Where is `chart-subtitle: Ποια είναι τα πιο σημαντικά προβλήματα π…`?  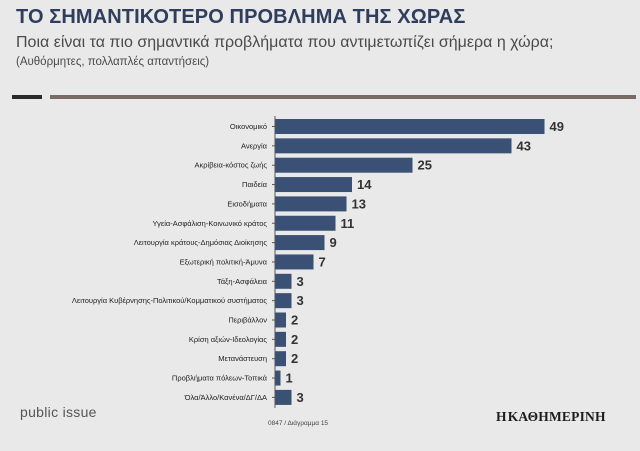
chart-subtitle: Ποια είναι τα πιο σημαντικά προβλήματα π… is located at coordinates (285, 42).